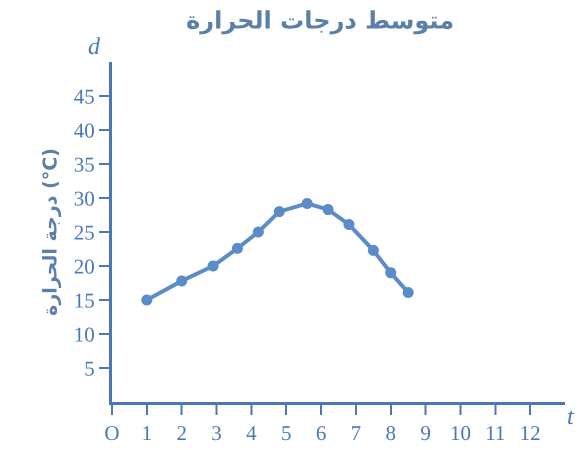 The image size is (582, 450). Describe the element at coordinates (460, 433) in the screenshot. I see `x-tick-label: 10` at that location.